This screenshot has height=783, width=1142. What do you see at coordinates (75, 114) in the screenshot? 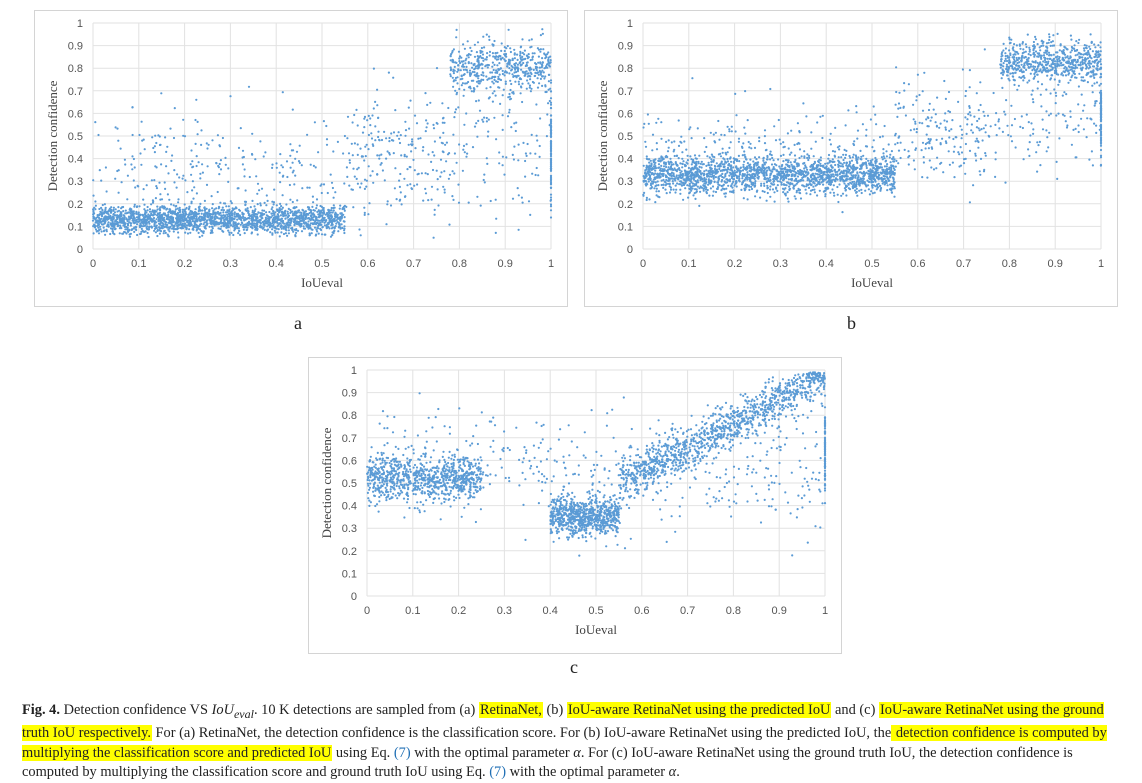
I see `y-tick-label: 0.6` at bounding box center [75, 114].